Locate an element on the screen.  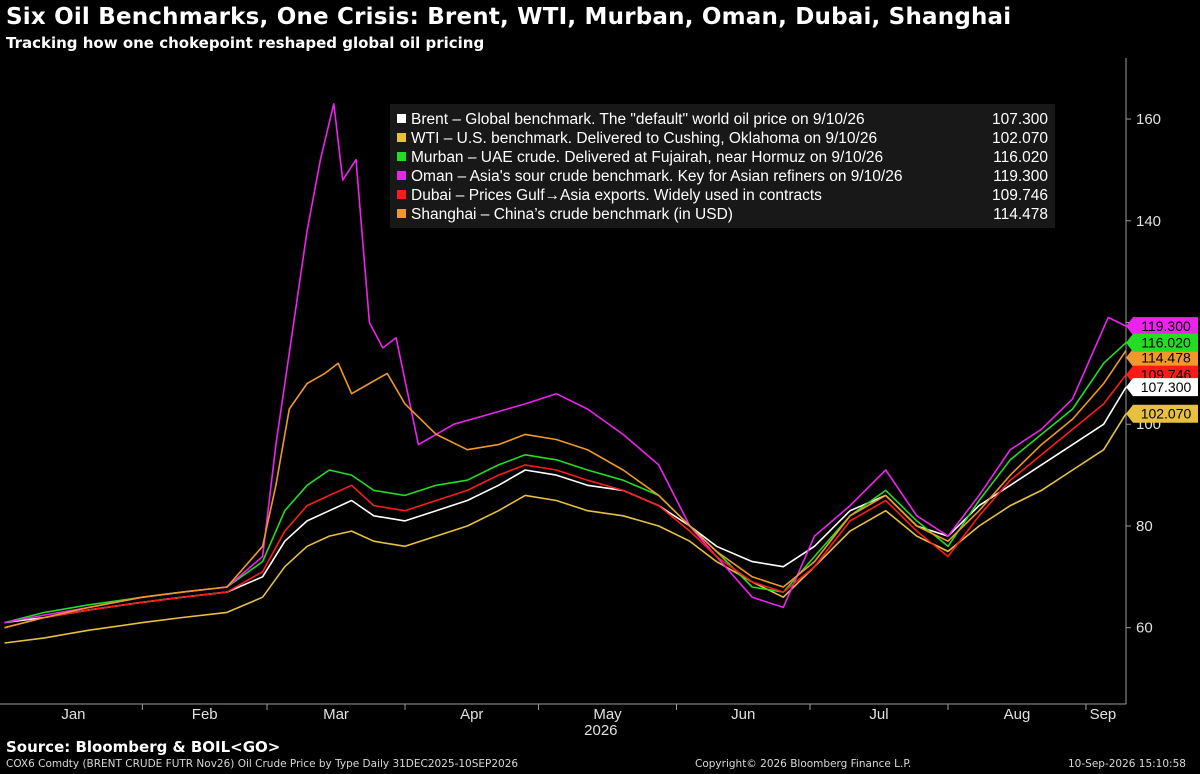
x-tick-label: May is located at coordinates (607, 714).